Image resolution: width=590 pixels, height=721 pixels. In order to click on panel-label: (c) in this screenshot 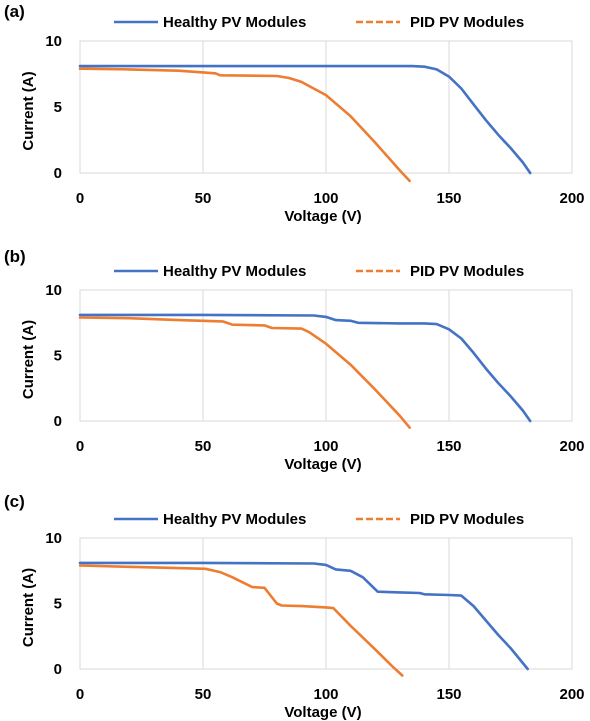, I will do `click(14, 501)`.